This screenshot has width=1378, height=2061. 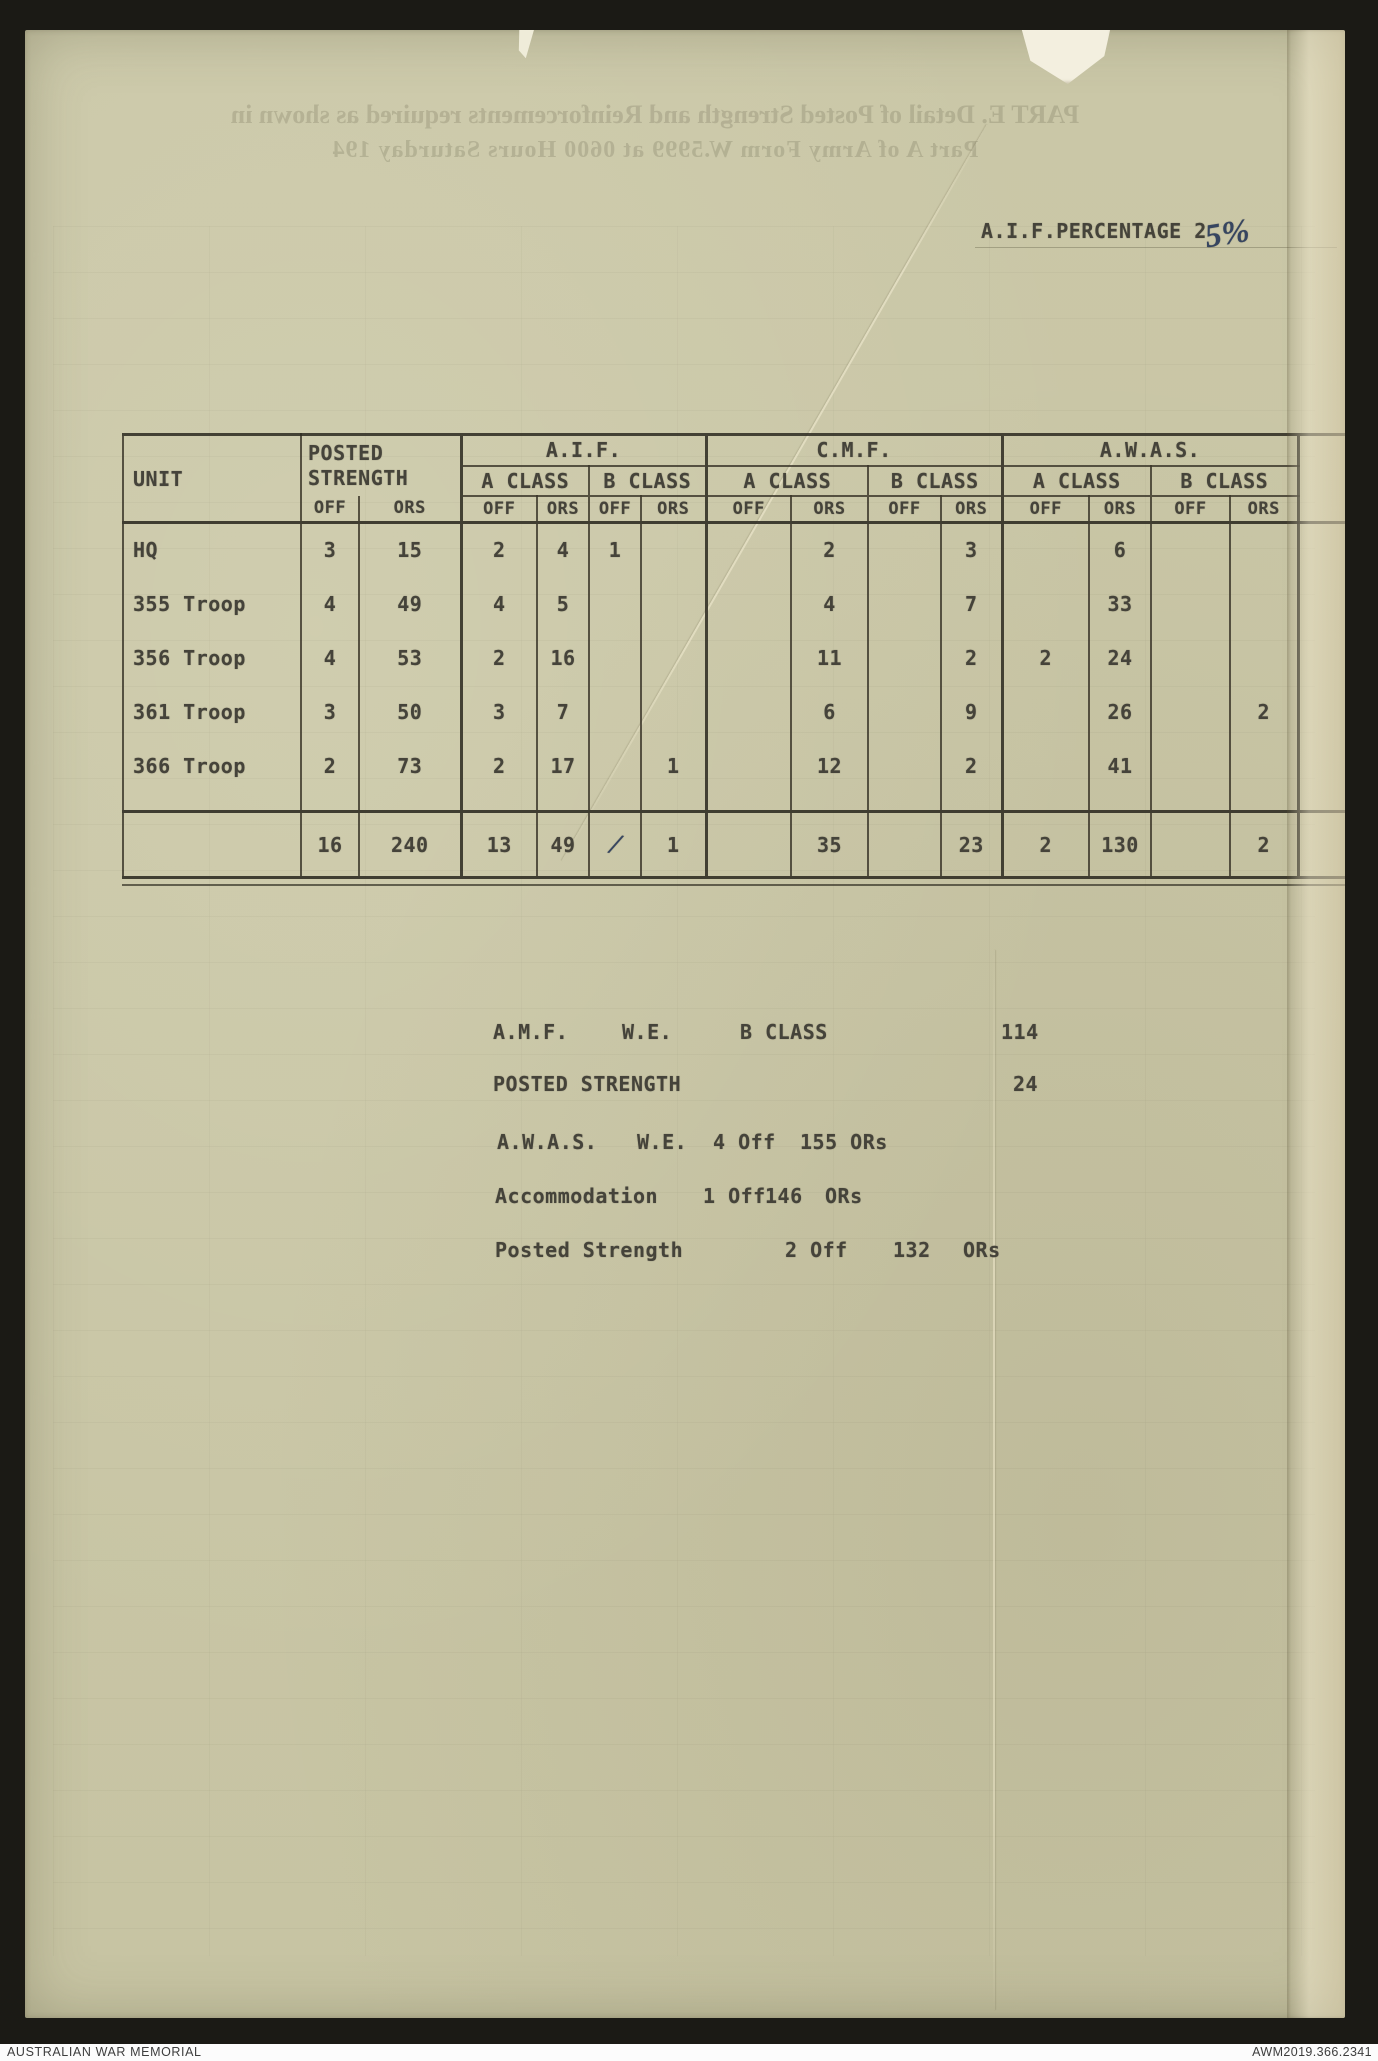 What do you see at coordinates (1320, 479) in the screenshot?
I see `header-extra-column` at bounding box center [1320, 479].